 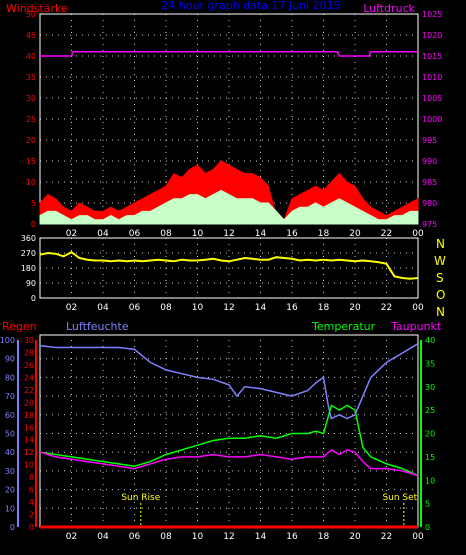 I want to click on dir-y-tick: 360, so click(x=28, y=238).